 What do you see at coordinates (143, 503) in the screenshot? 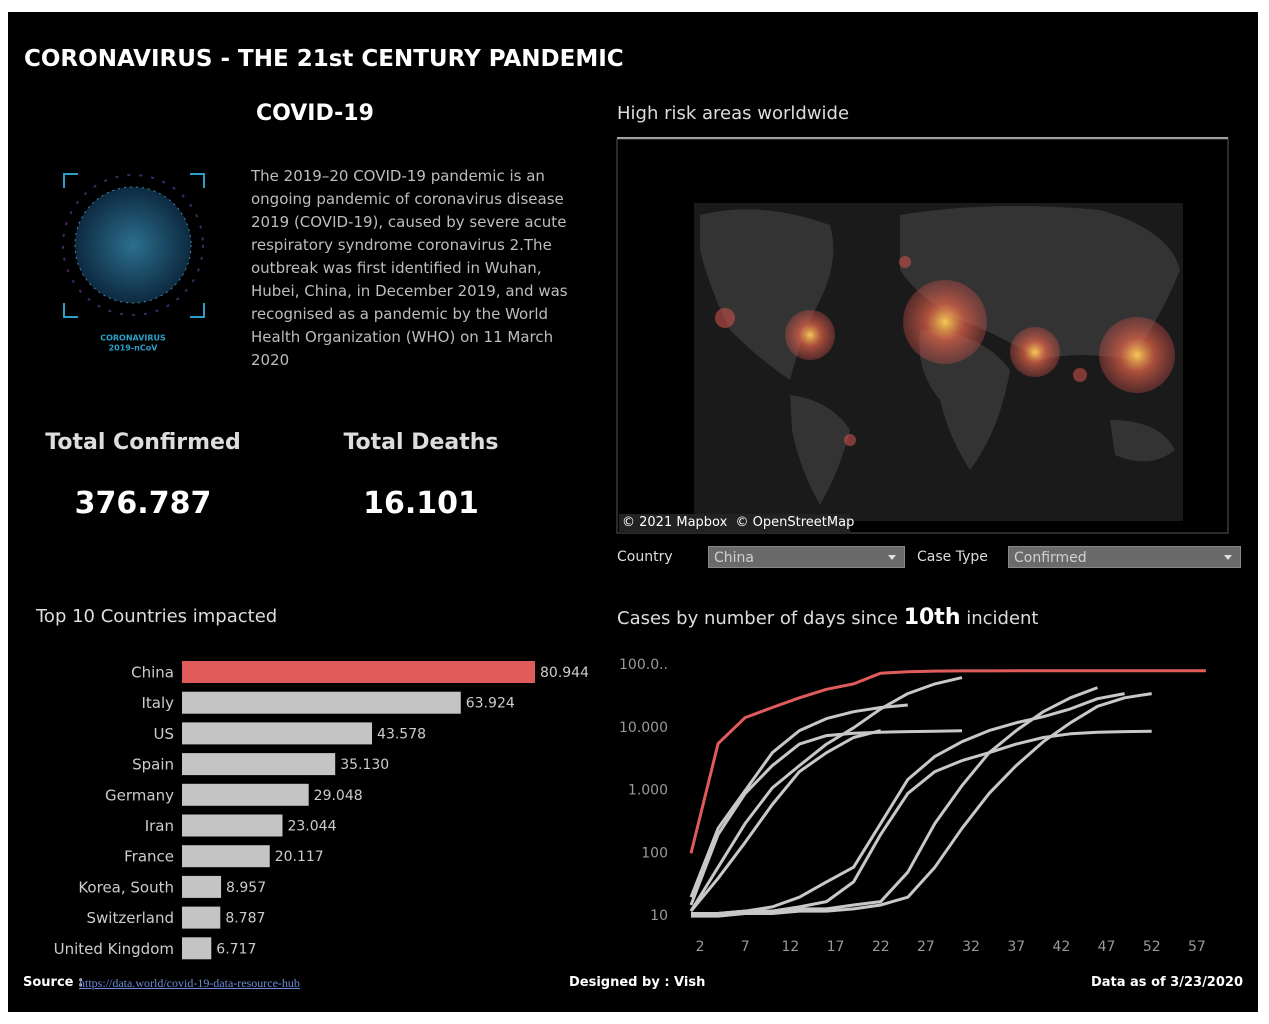
I see `kpi-value: 376.787` at bounding box center [143, 503].